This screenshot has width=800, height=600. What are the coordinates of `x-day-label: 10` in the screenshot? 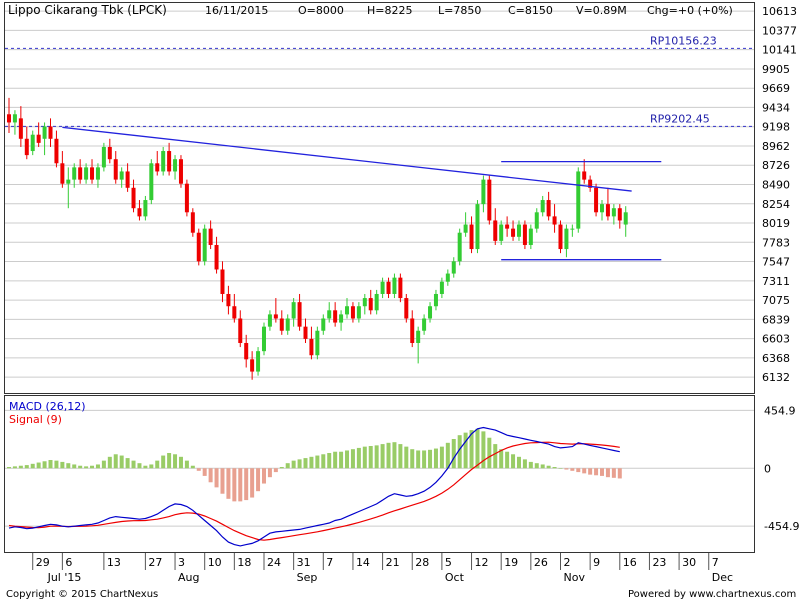 It's located at (215, 562).